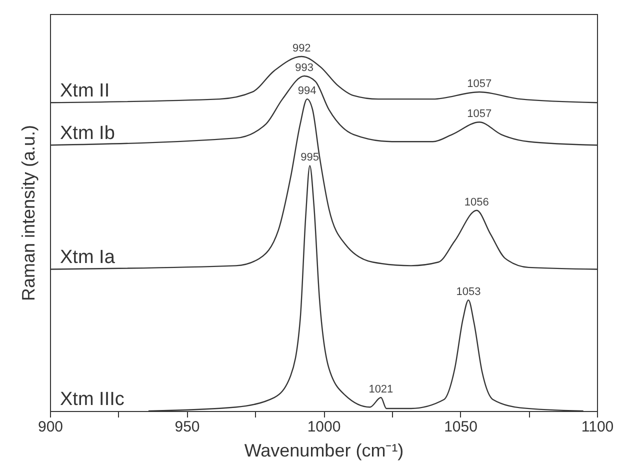  I want to click on series-label: Xtm Ib, so click(87, 133).